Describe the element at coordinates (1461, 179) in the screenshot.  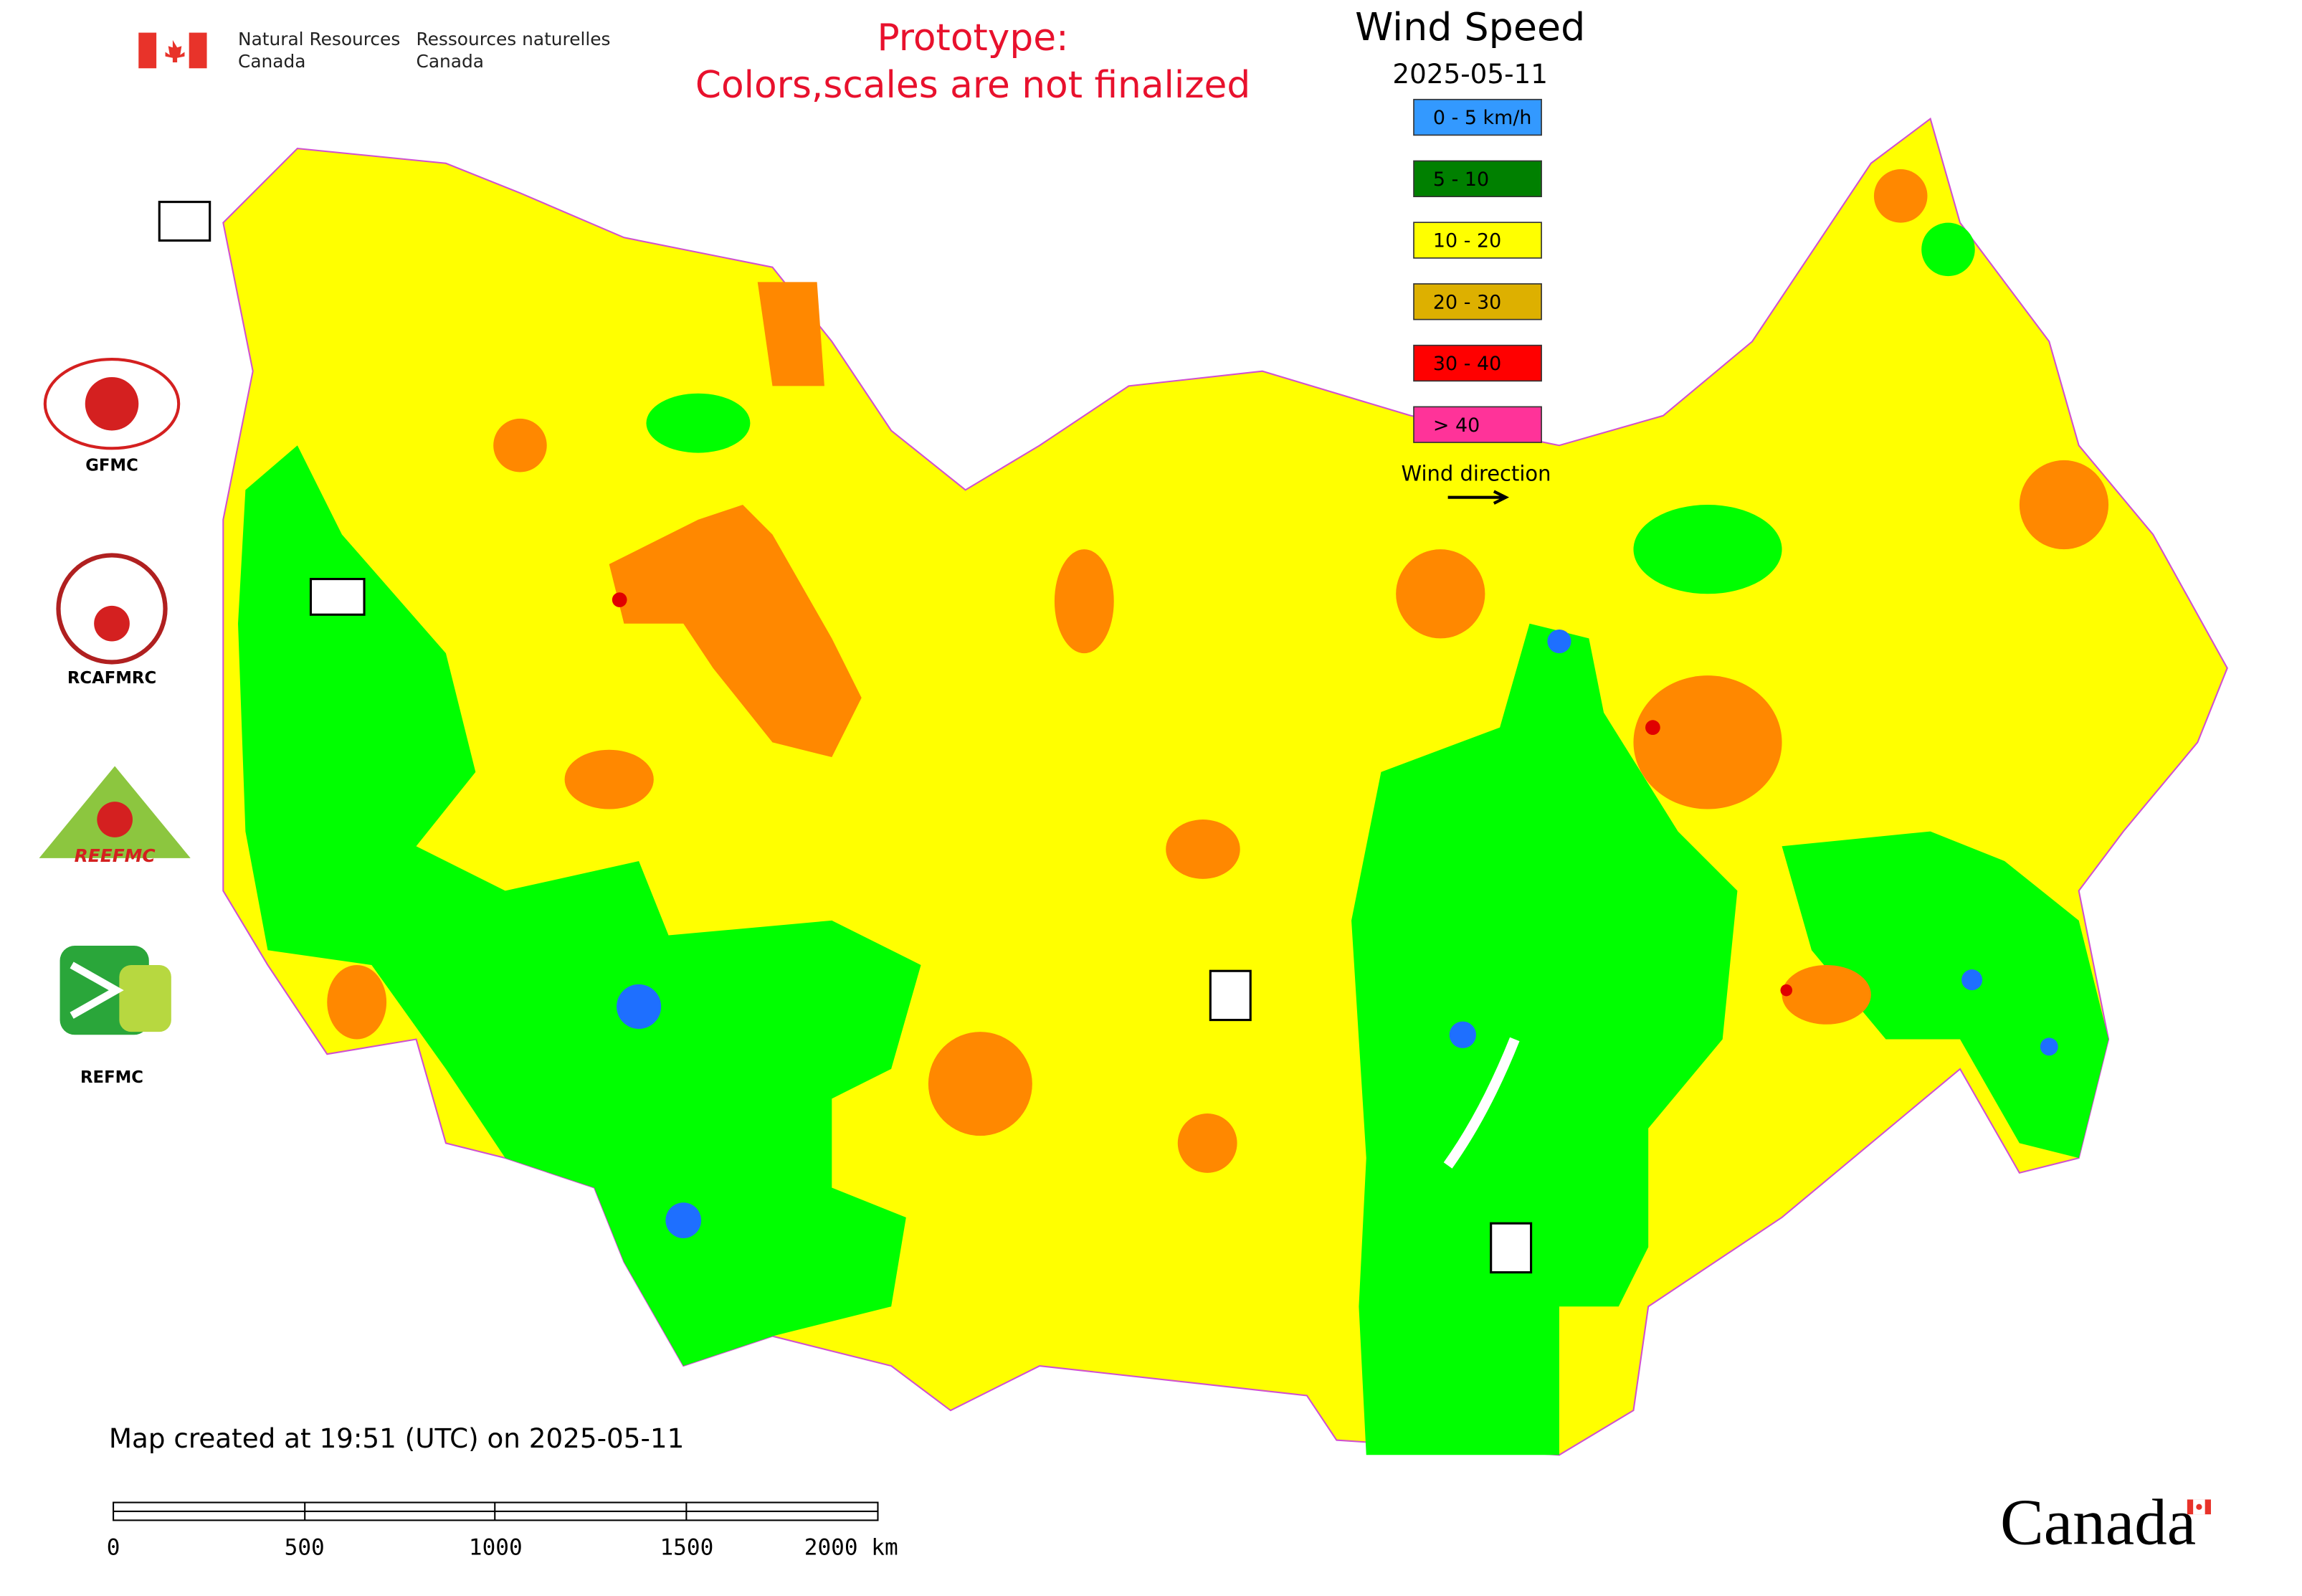
I see `legend-label: 5 - 10` at that location.